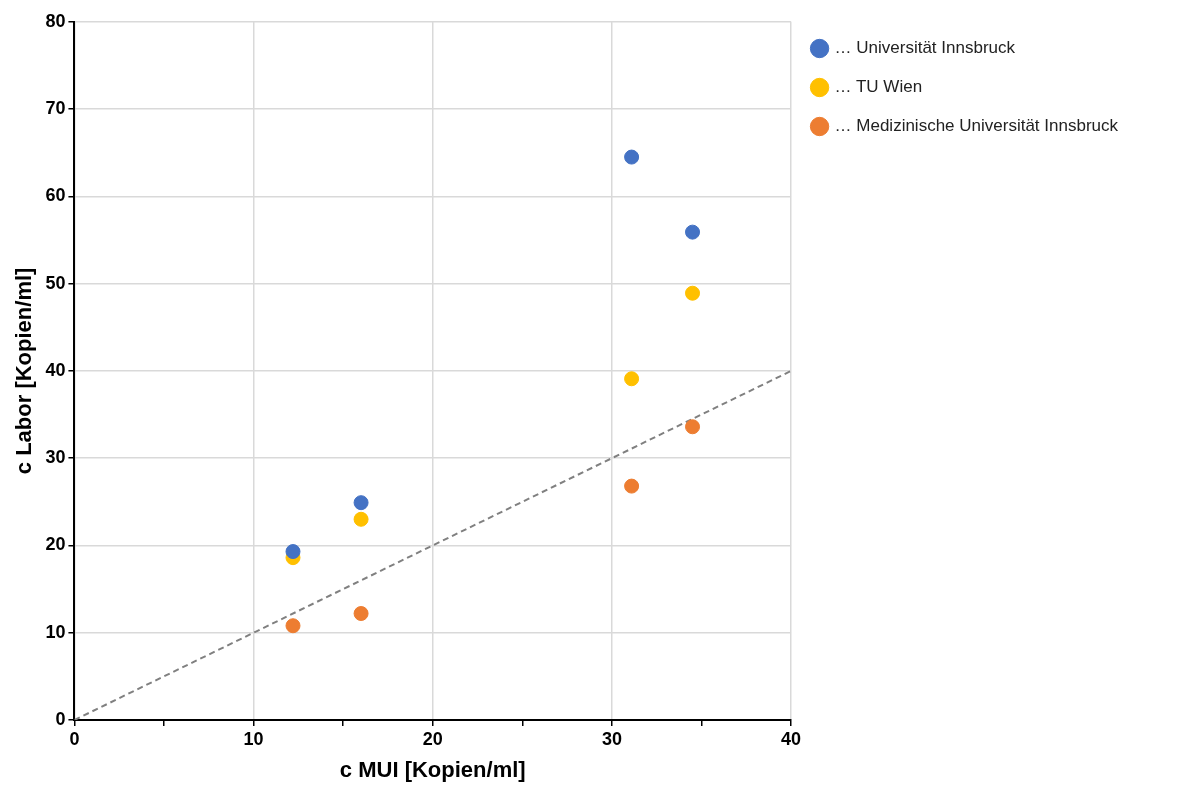 This screenshot has width=1180, height=799. Describe the element at coordinates (60, 718) in the screenshot. I see `y-tick-label: 0` at that location.